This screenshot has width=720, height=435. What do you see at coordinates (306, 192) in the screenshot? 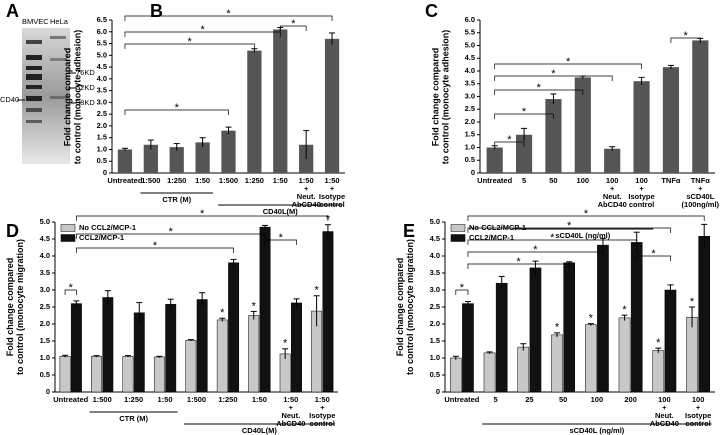
I see `x-tick-label: 1:50 + Neut. AbCD40` at bounding box center [306, 192].